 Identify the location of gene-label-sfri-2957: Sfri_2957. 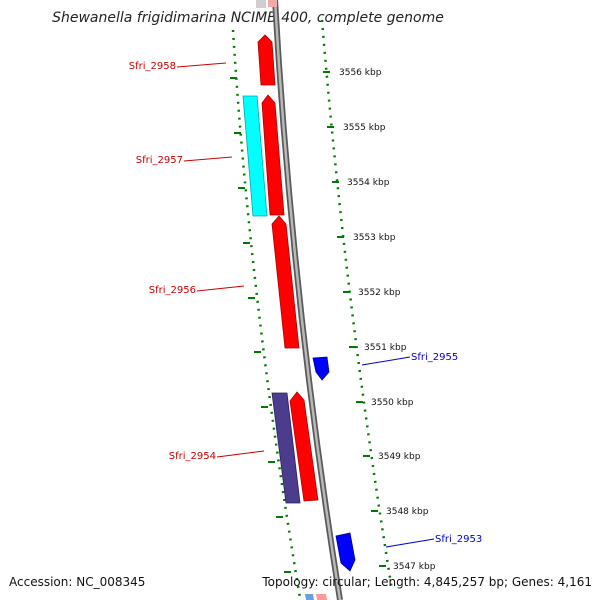
(159, 160).